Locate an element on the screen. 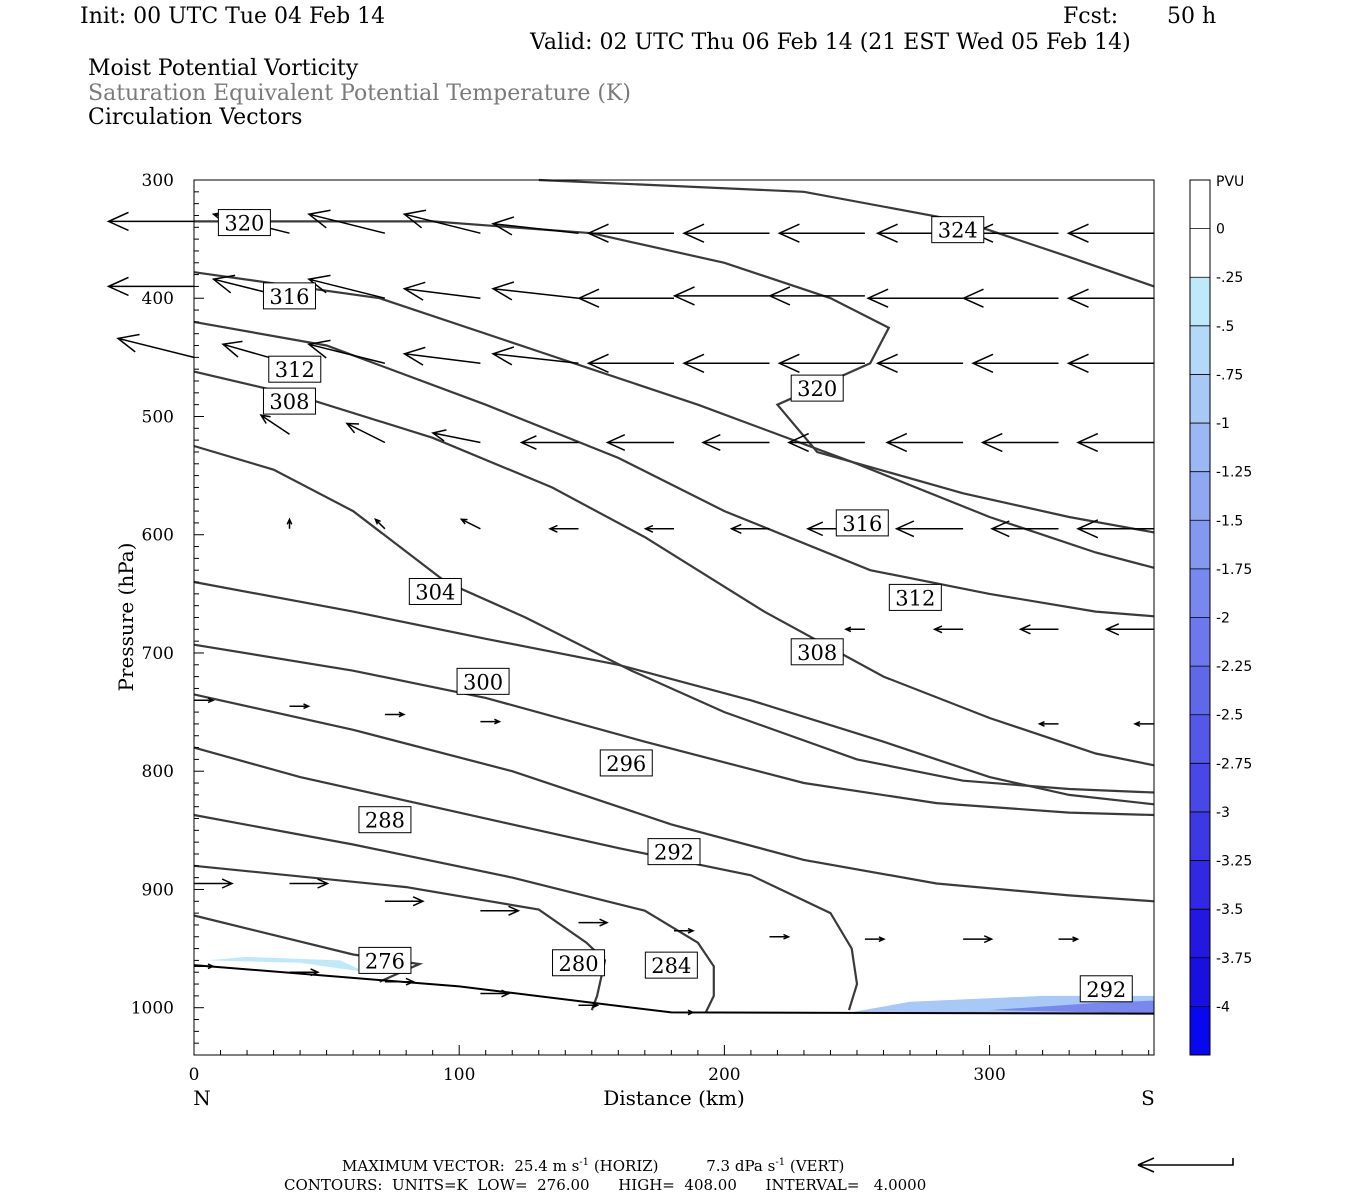 The height and width of the screenshot is (1200, 1350). colorbar-label: -.75 is located at coordinates (1229, 375).